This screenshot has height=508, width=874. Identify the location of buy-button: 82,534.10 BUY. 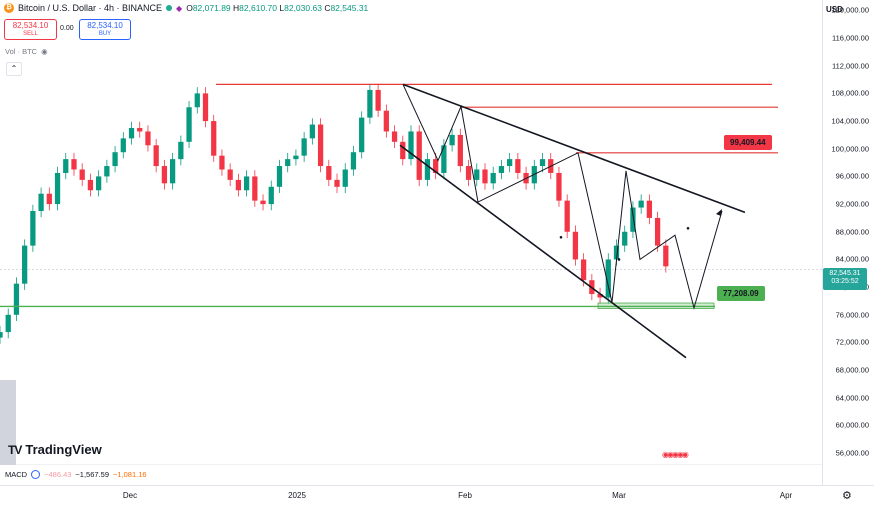
(105, 29).